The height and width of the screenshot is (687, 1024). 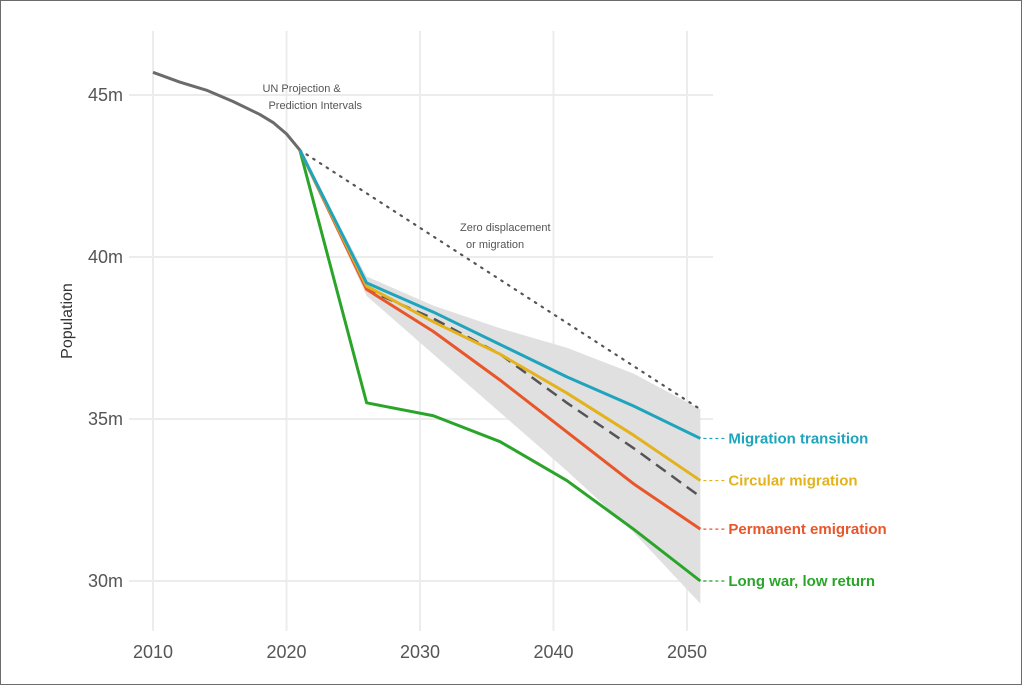 I want to click on historical-line, so click(x=227, y=111).